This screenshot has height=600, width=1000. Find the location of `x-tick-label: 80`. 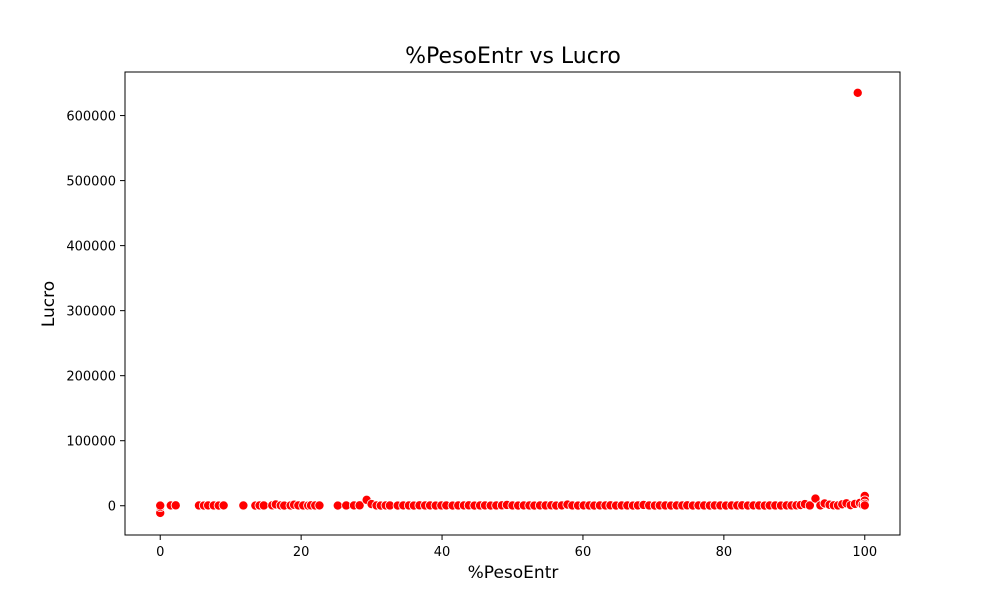

x-tick-label: 80 is located at coordinates (724, 552).